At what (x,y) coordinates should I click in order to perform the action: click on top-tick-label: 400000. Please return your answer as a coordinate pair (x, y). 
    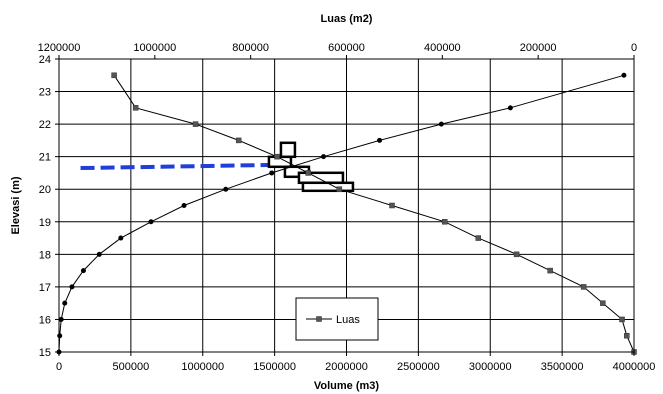
    Looking at the image, I should click on (442, 48).